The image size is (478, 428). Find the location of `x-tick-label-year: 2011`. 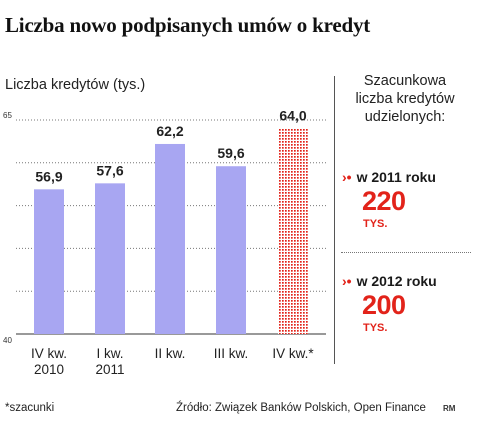

x-tick-label-year: 2011 is located at coordinates (109, 369).